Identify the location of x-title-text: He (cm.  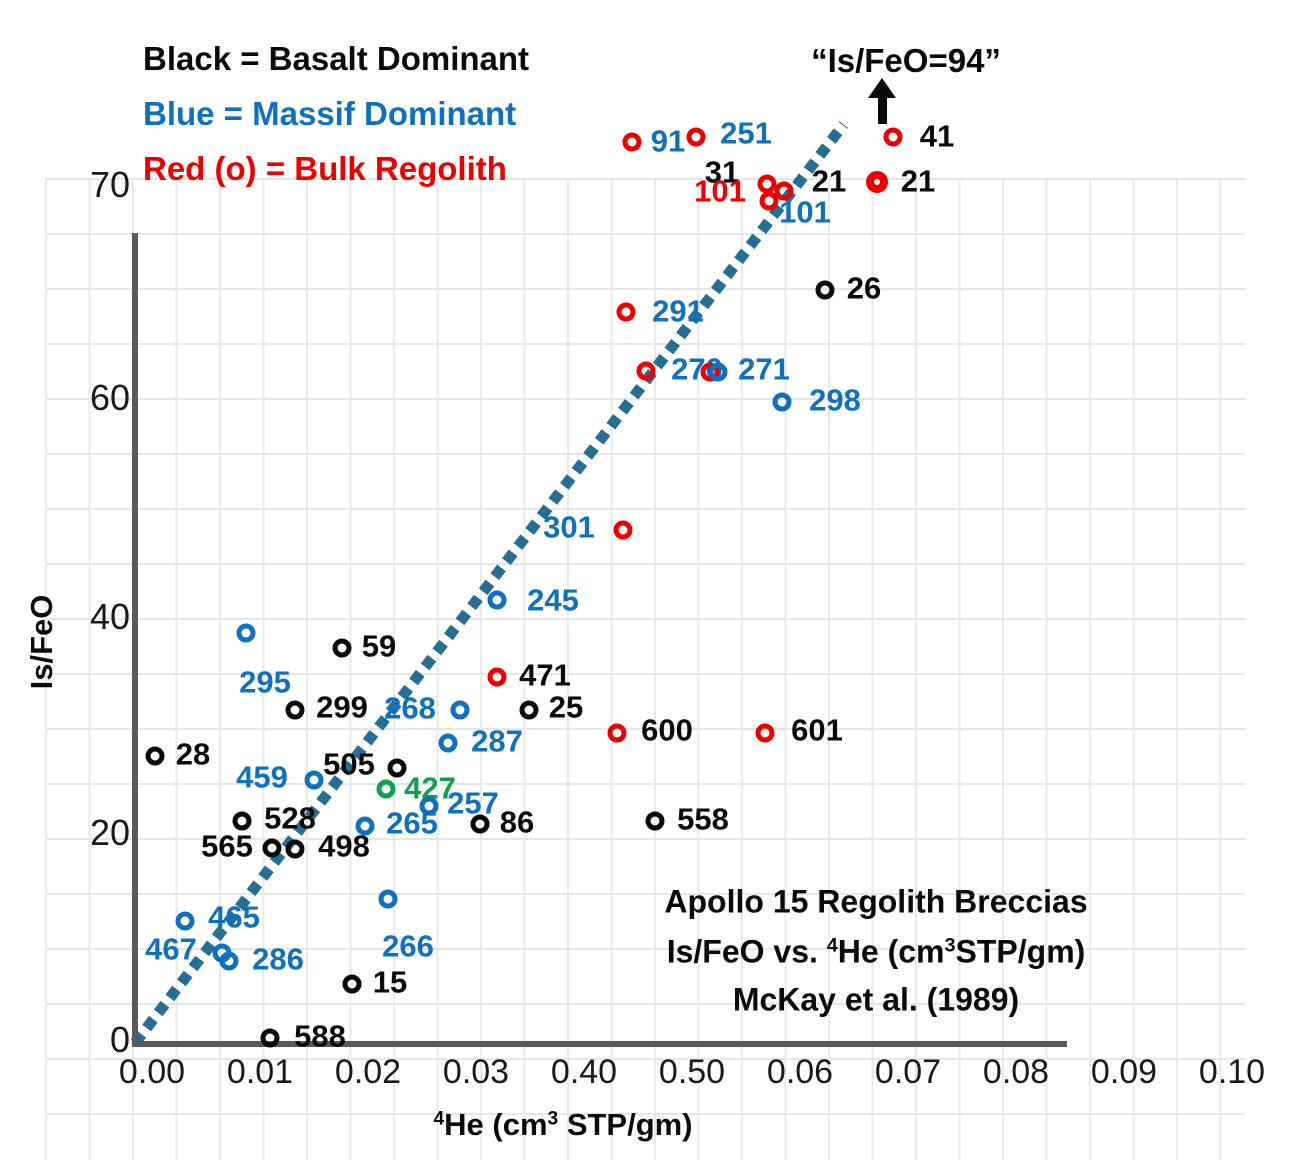
(496, 1124).